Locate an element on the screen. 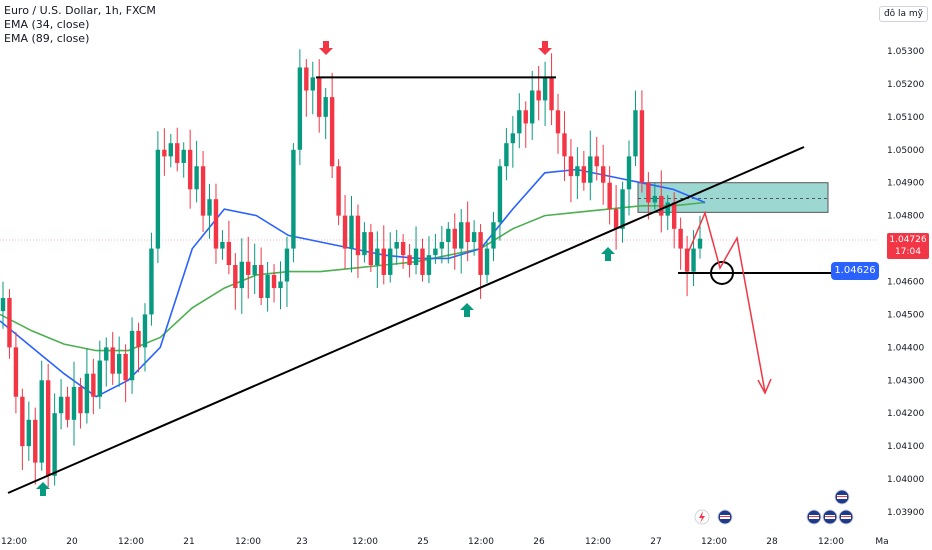 Image resolution: width=932 pixels, height=550 pixels. breakout-circle is located at coordinates (722, 272).